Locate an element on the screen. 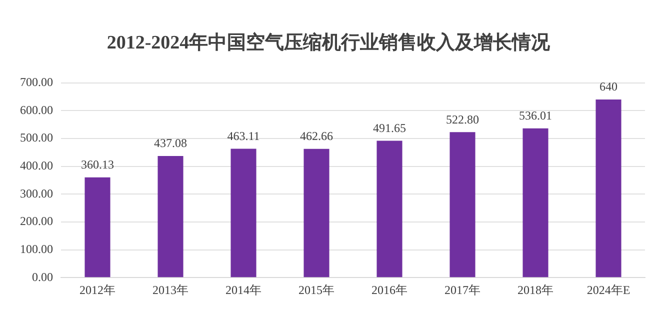  data-label: 437.08 is located at coordinates (170, 143).